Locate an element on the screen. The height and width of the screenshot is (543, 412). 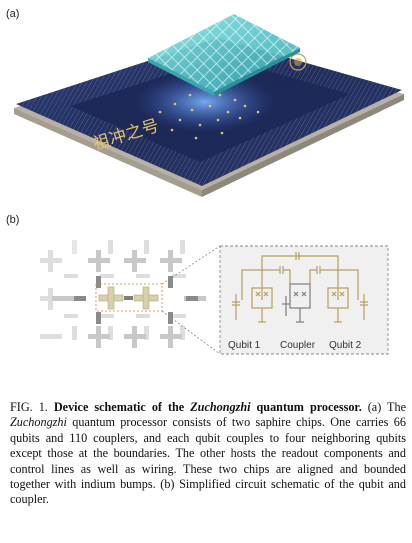
qubit-lattice is located at coordinates (123, 294).